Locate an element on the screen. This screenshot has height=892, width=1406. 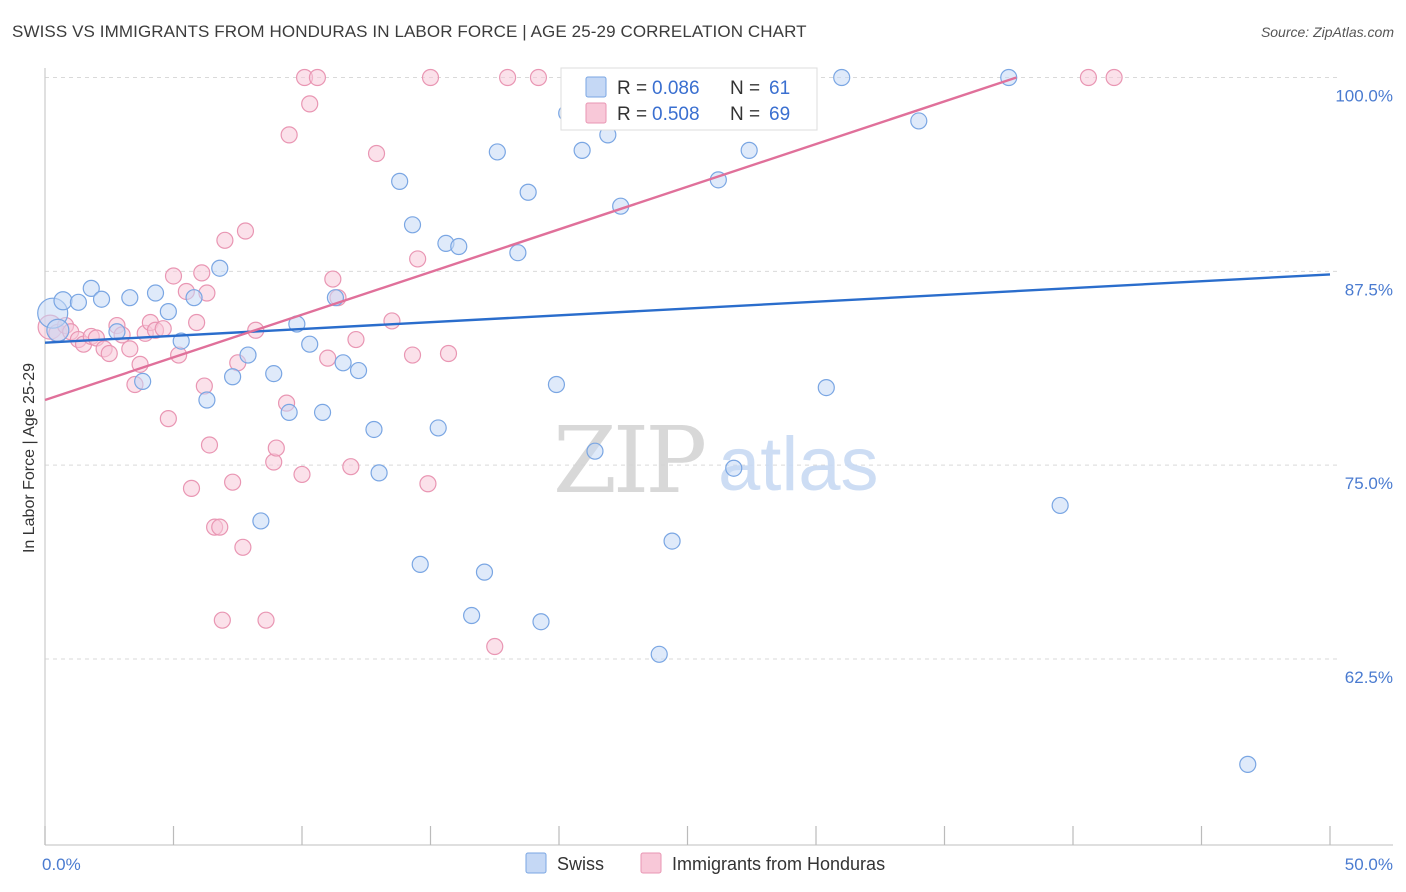
legend-swiss-n-value: 61 is located at coordinates (779, 88).